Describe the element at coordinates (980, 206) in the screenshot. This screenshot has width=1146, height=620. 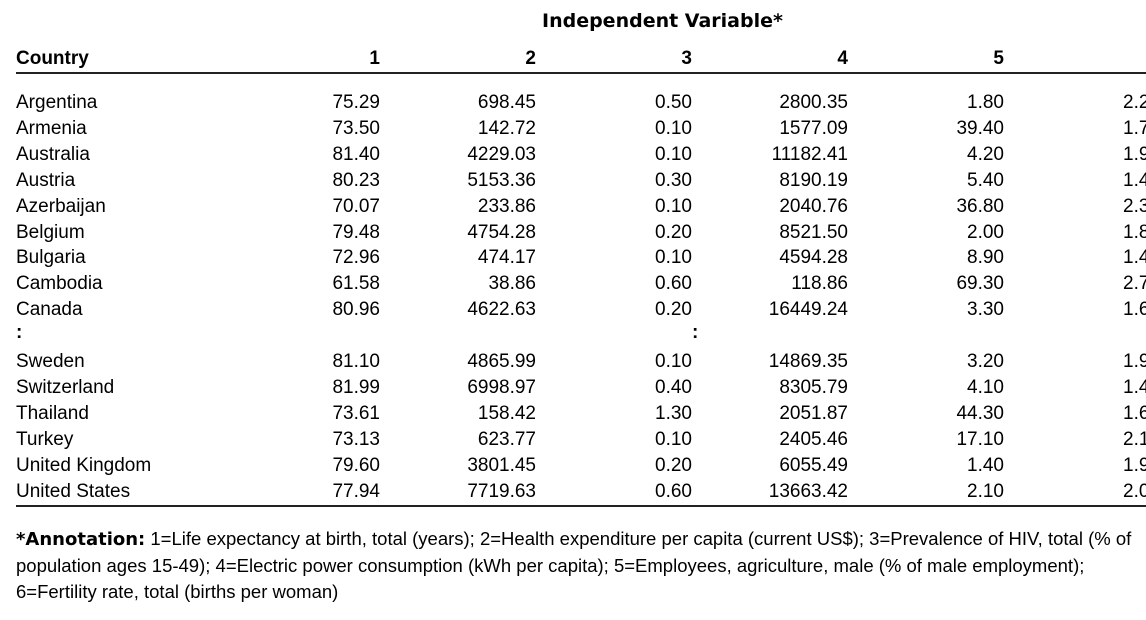
I see `value-cell-col-5: 36.80` at that location.